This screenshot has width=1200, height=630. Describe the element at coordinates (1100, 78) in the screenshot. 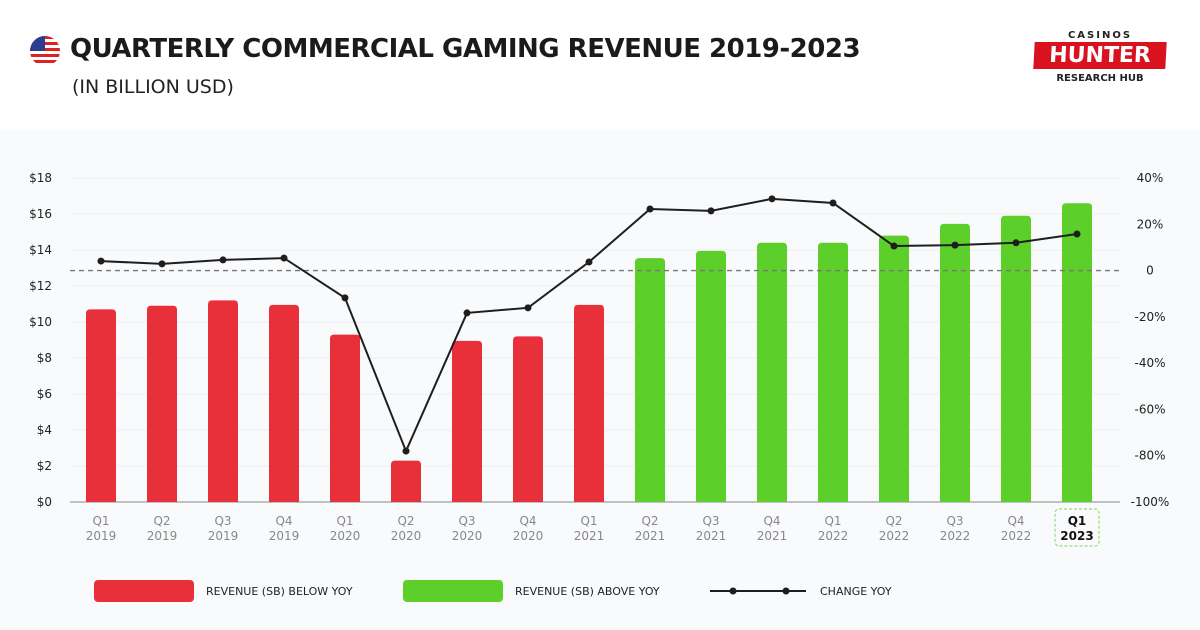

I see `logo-line3: RESEARCH HUB` at that location.